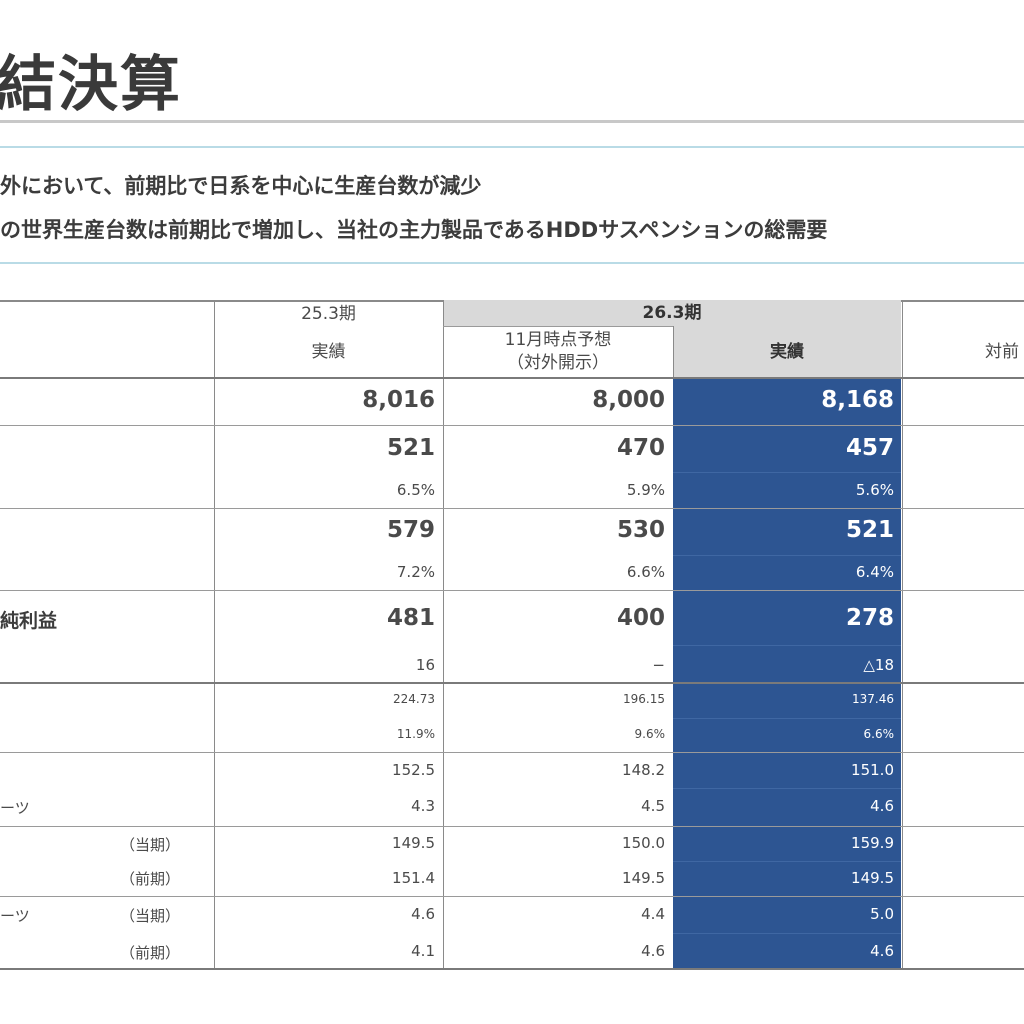 The image size is (1024, 1024). Describe the element at coordinates (398, 400) in the screenshot. I see `sales-25-actual: 8,016` at that location.